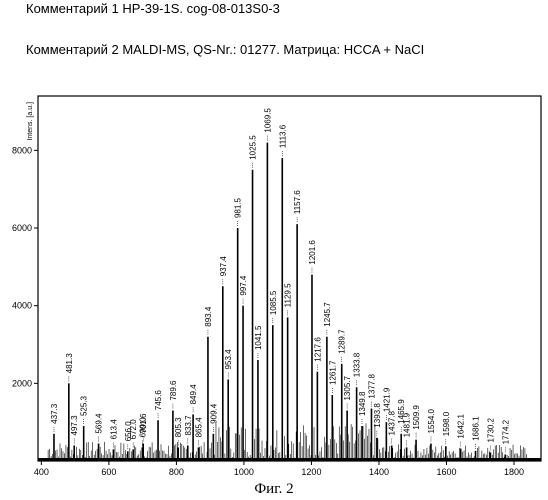  What do you see at coordinates (431, 421) in the screenshot?
I see `peak-label: 1554.0` at bounding box center [431, 421].